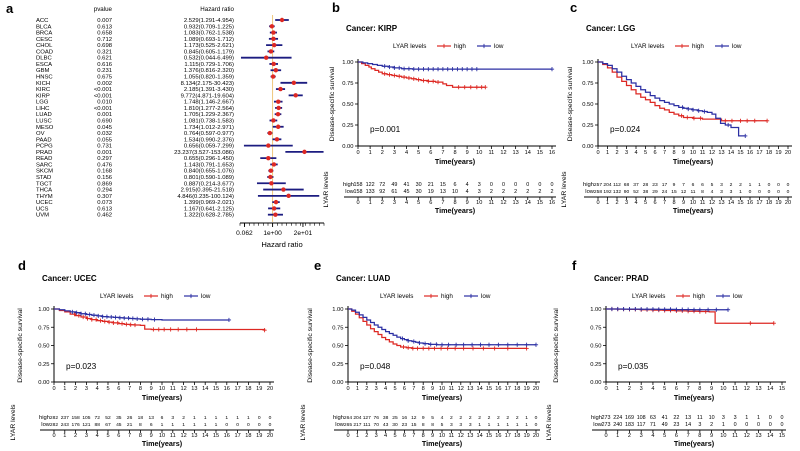  Describe the element at coordinates (395, 425) in the screenshot. I see `risk-count-low: 30` at that location.